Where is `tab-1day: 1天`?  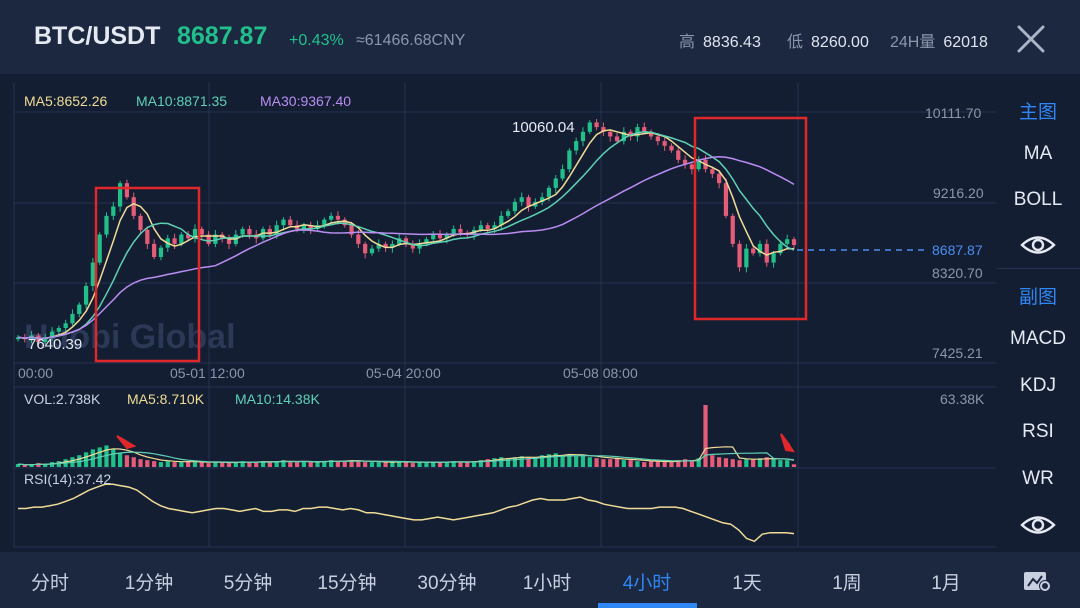
tab-1day: 1天 is located at coordinates (747, 583).